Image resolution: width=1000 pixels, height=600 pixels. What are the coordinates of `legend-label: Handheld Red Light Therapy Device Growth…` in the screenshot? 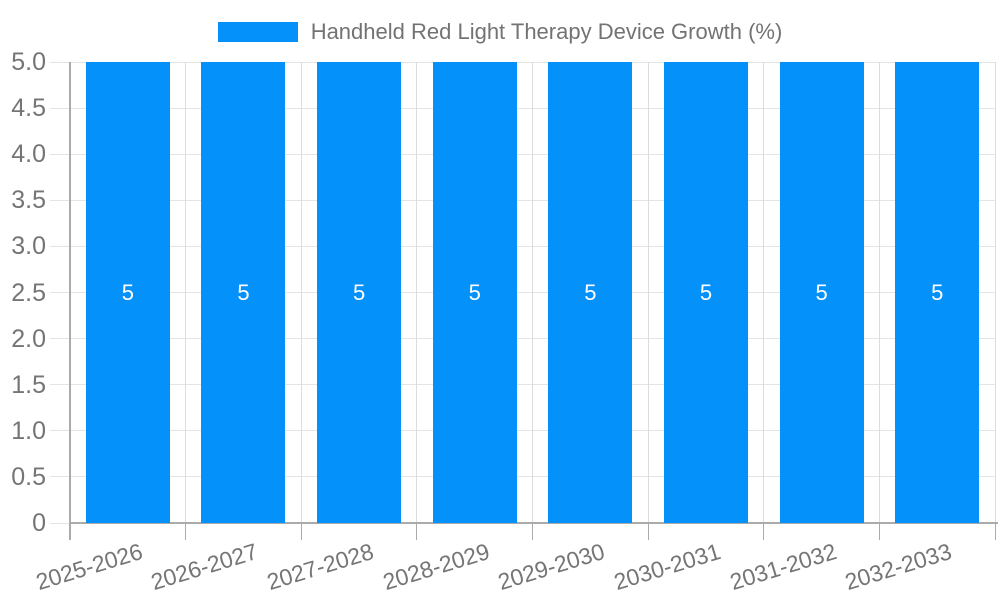 It's located at (546, 31).